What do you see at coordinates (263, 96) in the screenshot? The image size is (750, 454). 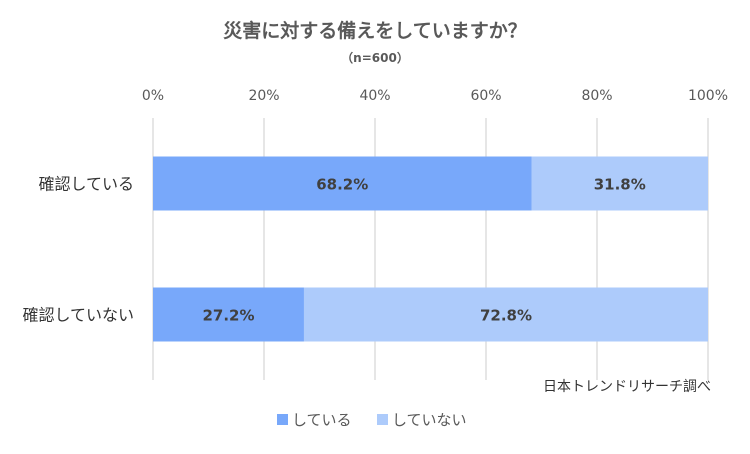 I see `x-tick-label: 20%` at bounding box center [263, 96].